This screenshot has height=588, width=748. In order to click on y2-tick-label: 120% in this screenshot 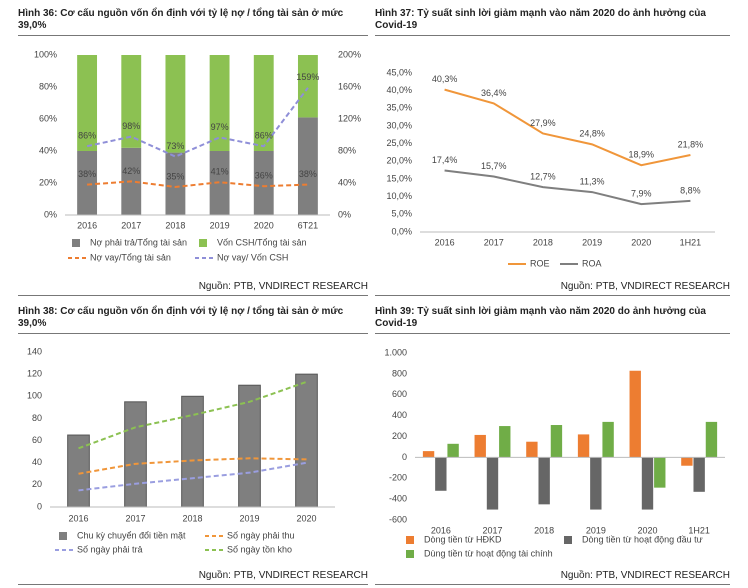, I will do `click(349, 118)`.